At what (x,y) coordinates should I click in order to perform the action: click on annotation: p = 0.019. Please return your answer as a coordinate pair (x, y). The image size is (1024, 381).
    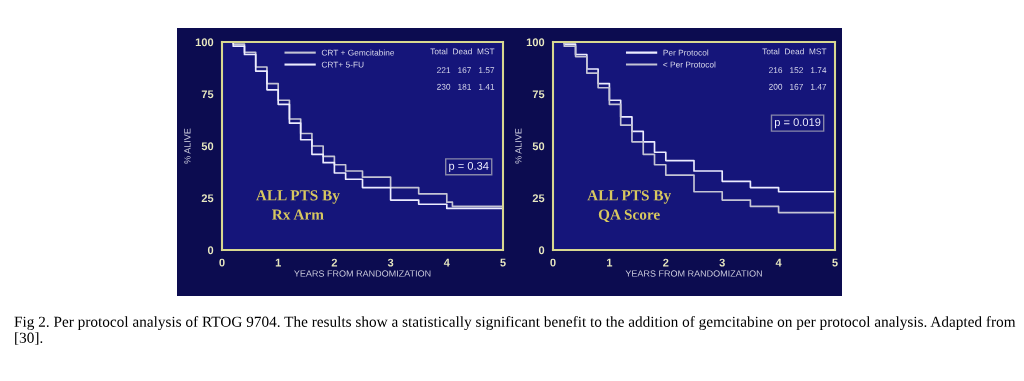
    Looking at the image, I should click on (797, 123).